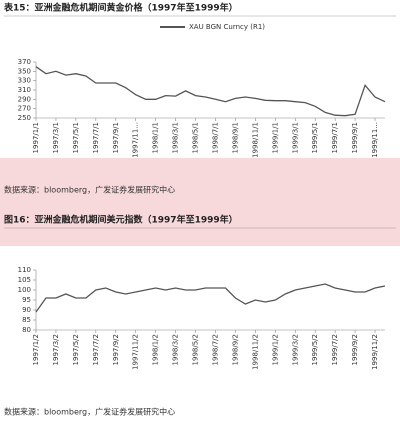 The height and width of the screenshot is (424, 400). Describe the element at coordinates (116, 137) in the screenshot. I see `x-tick-label: 1997/9/1` at that location.